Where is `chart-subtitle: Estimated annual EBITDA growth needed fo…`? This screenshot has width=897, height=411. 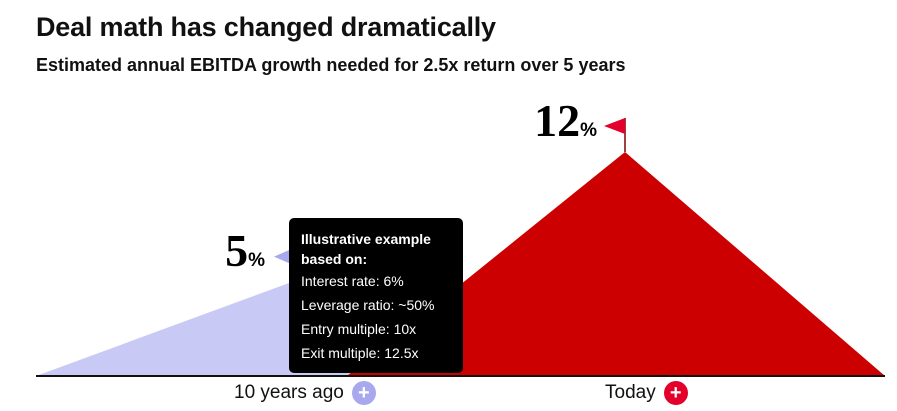
chart-subtitle: Estimated annual EBITDA growth needed fo… is located at coordinates (331, 65).